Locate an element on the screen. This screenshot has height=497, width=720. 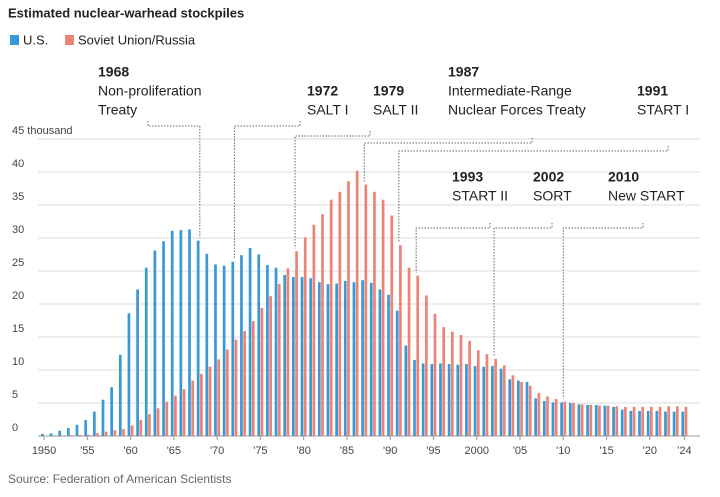
annotation-text: START I is located at coordinates (663, 110).